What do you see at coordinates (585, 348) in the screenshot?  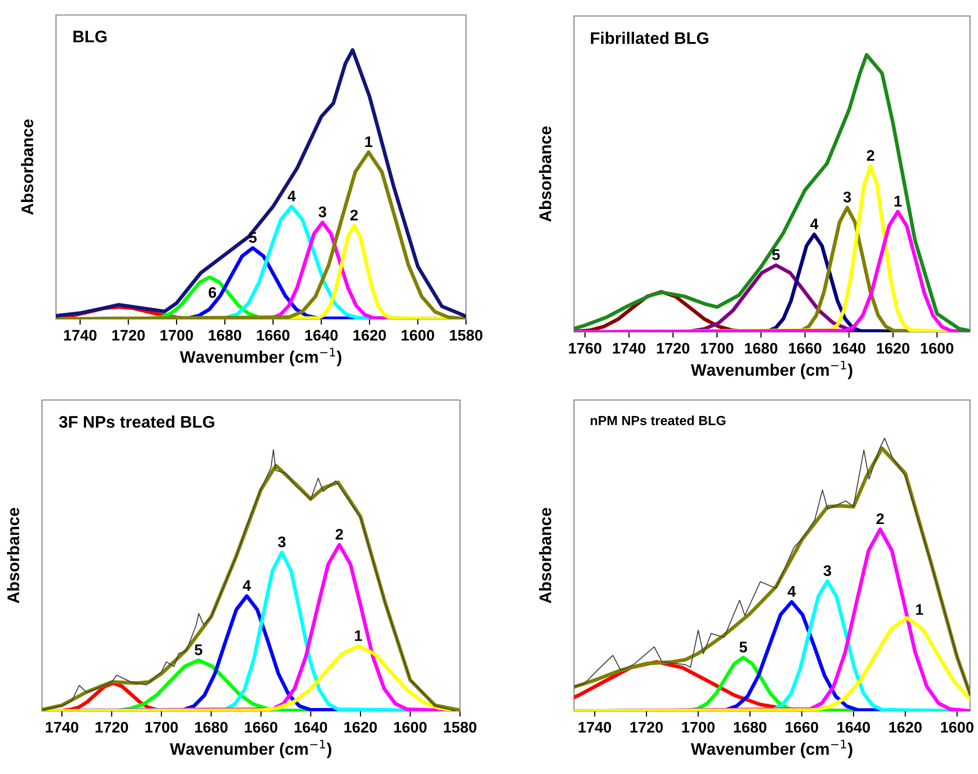 I see `x-tick-label: 1760` at bounding box center [585, 348].